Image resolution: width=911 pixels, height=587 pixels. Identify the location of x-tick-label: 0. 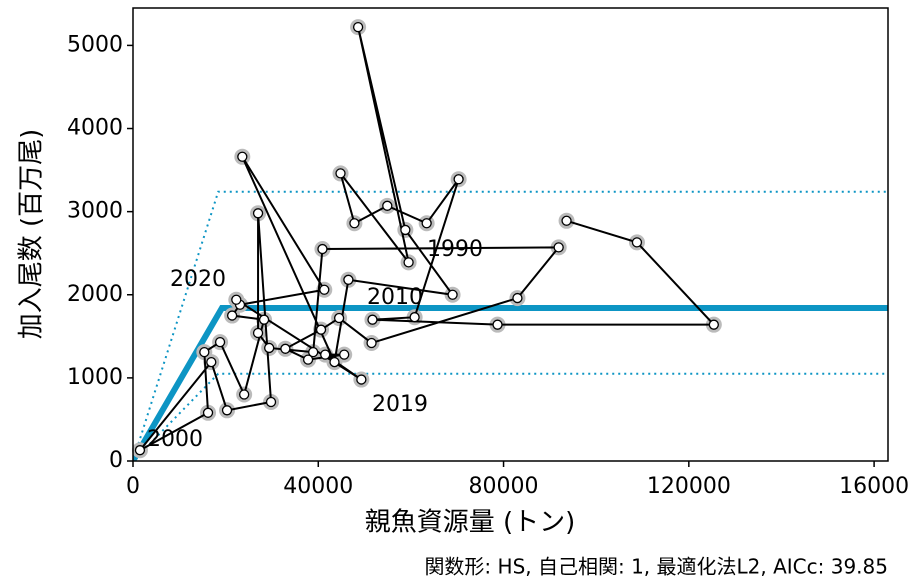
(133, 486).